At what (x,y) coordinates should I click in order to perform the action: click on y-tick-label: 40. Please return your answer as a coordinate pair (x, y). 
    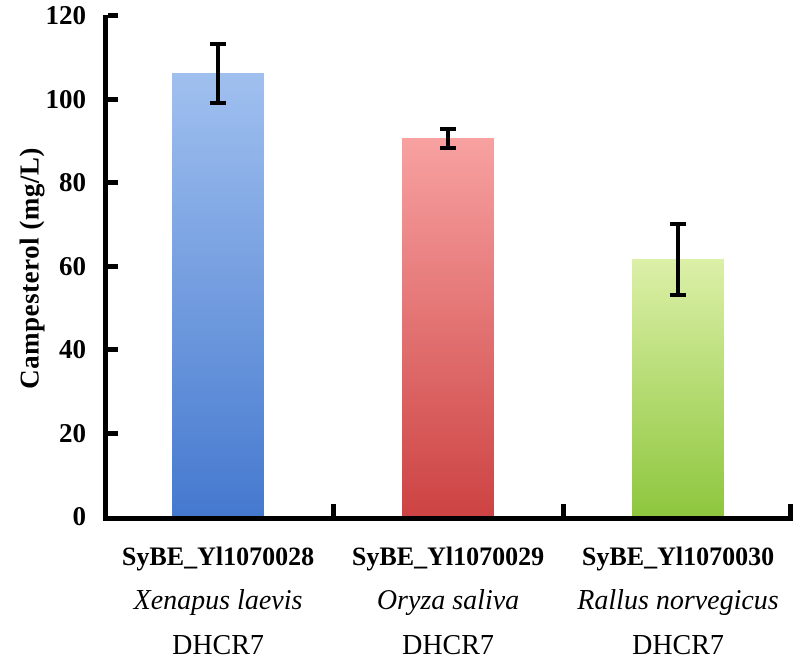
    Looking at the image, I should click on (72, 349).